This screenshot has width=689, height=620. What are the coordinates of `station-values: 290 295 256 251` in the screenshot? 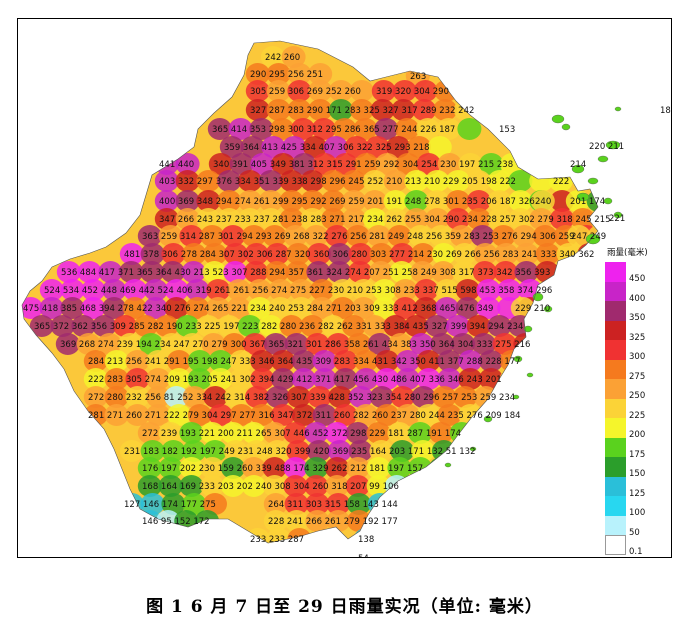 It's located at (286, 75).